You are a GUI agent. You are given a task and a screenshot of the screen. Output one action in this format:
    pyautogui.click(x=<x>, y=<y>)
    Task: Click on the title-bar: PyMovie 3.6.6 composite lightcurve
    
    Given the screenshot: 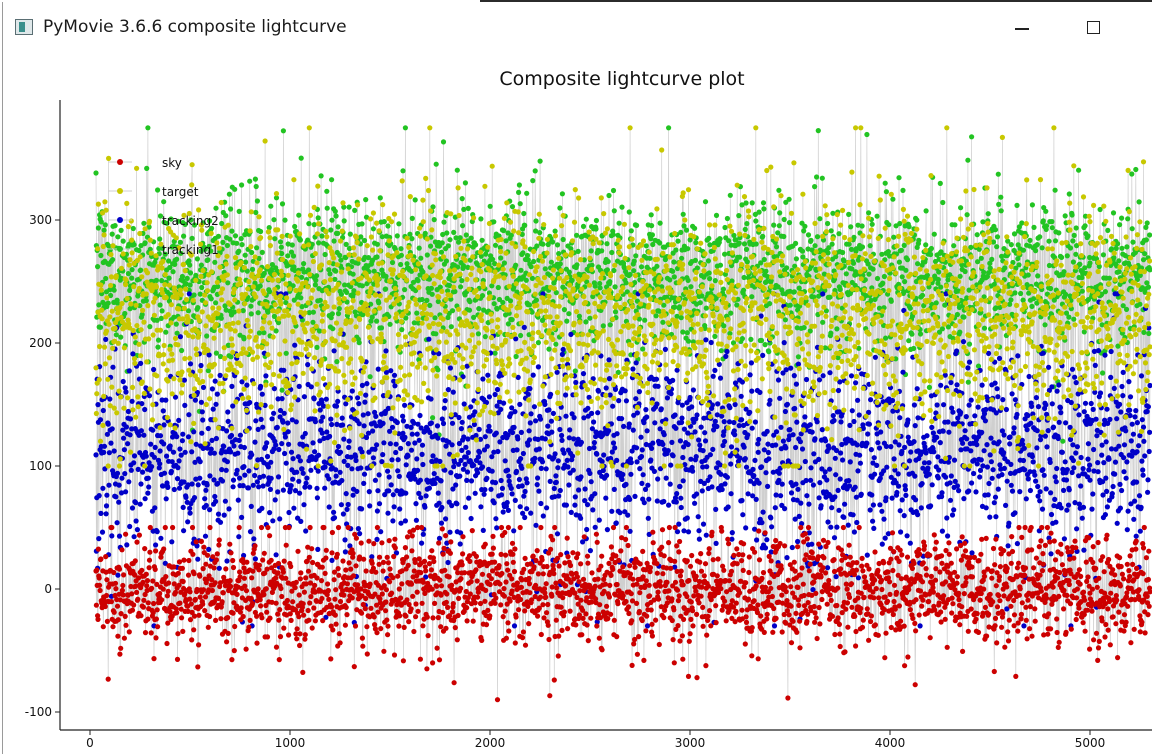 What is the action you would take?
    pyautogui.click(x=577, y=27)
    